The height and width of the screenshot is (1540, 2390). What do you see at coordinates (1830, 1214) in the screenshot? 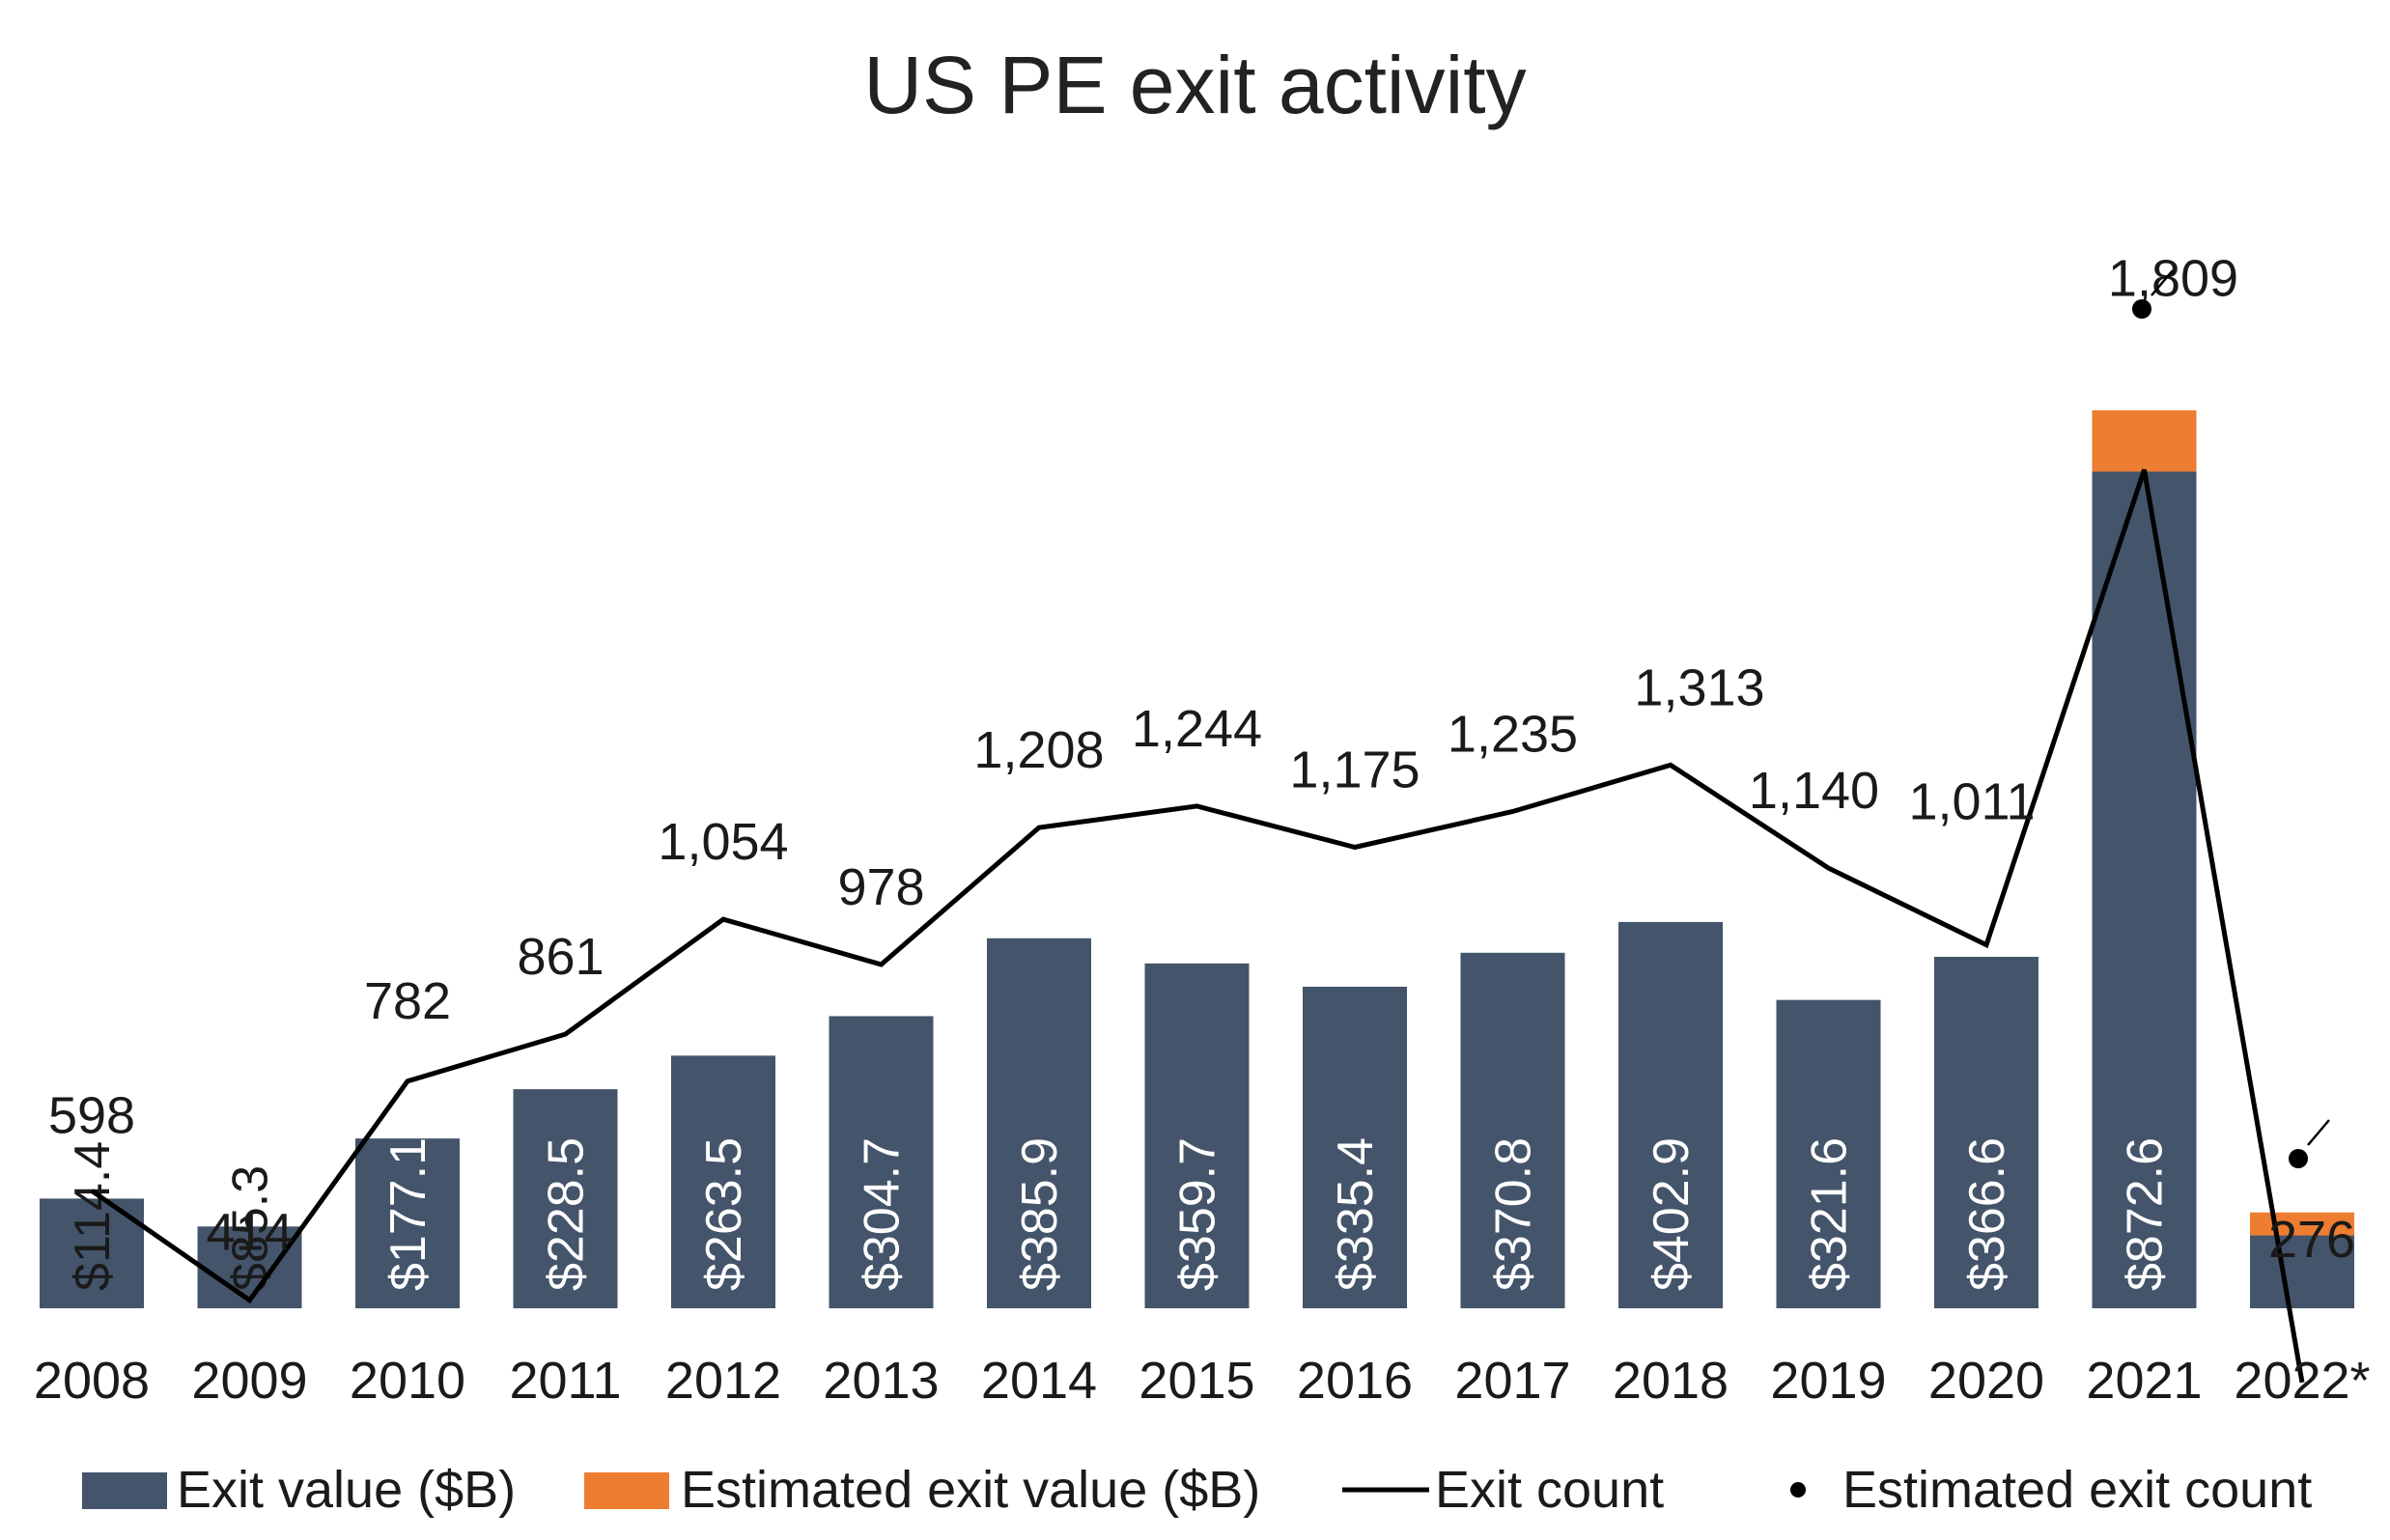
I see `exit-value-label-2019: $321.6` at bounding box center [1830, 1214].